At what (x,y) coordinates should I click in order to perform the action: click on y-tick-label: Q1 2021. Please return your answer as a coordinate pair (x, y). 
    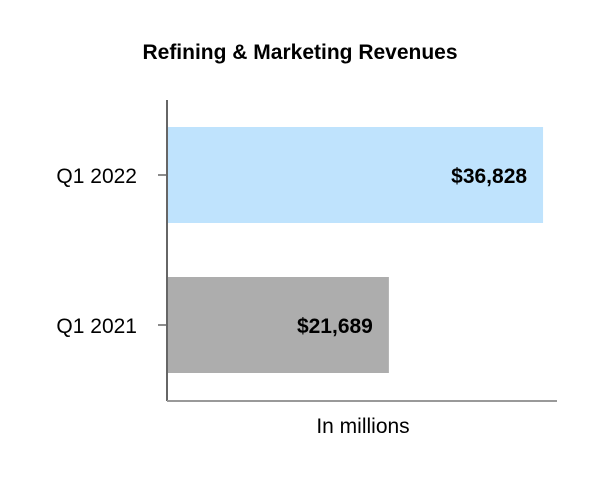
    Looking at the image, I should click on (96, 326).